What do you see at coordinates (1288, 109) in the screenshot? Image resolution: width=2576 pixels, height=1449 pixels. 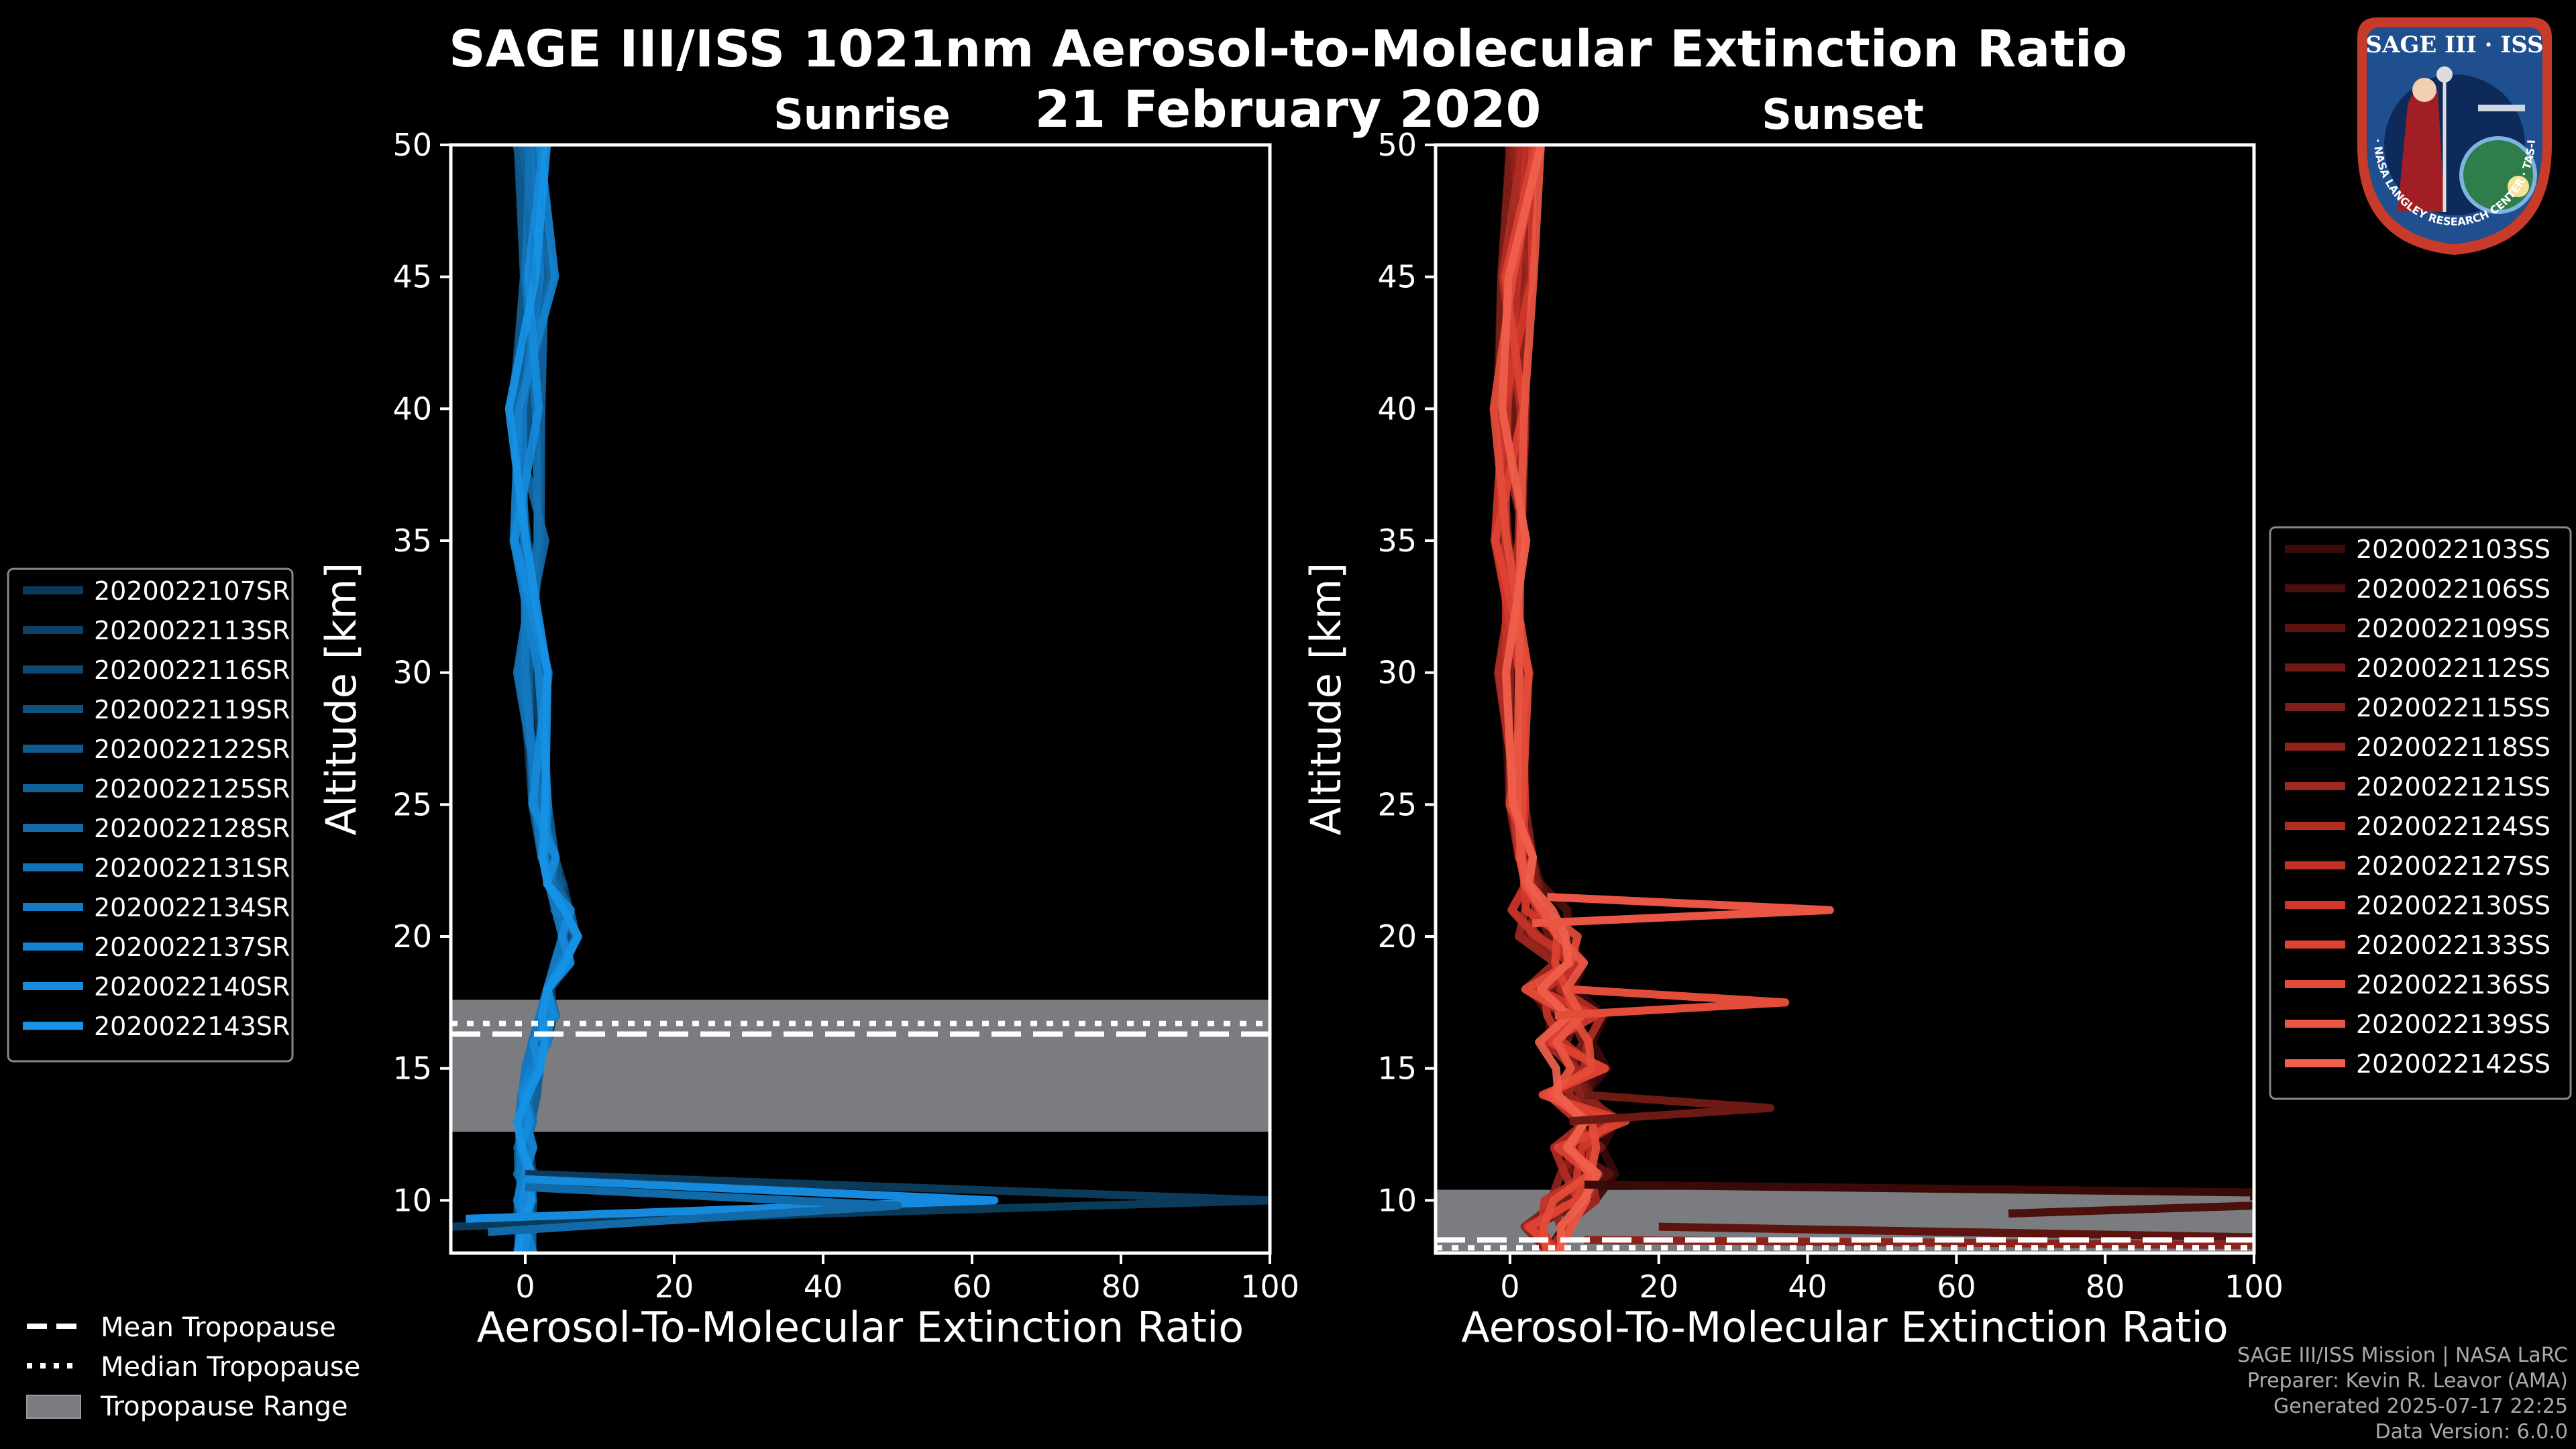 I see `chart-date: 21 February 2020` at bounding box center [1288, 109].